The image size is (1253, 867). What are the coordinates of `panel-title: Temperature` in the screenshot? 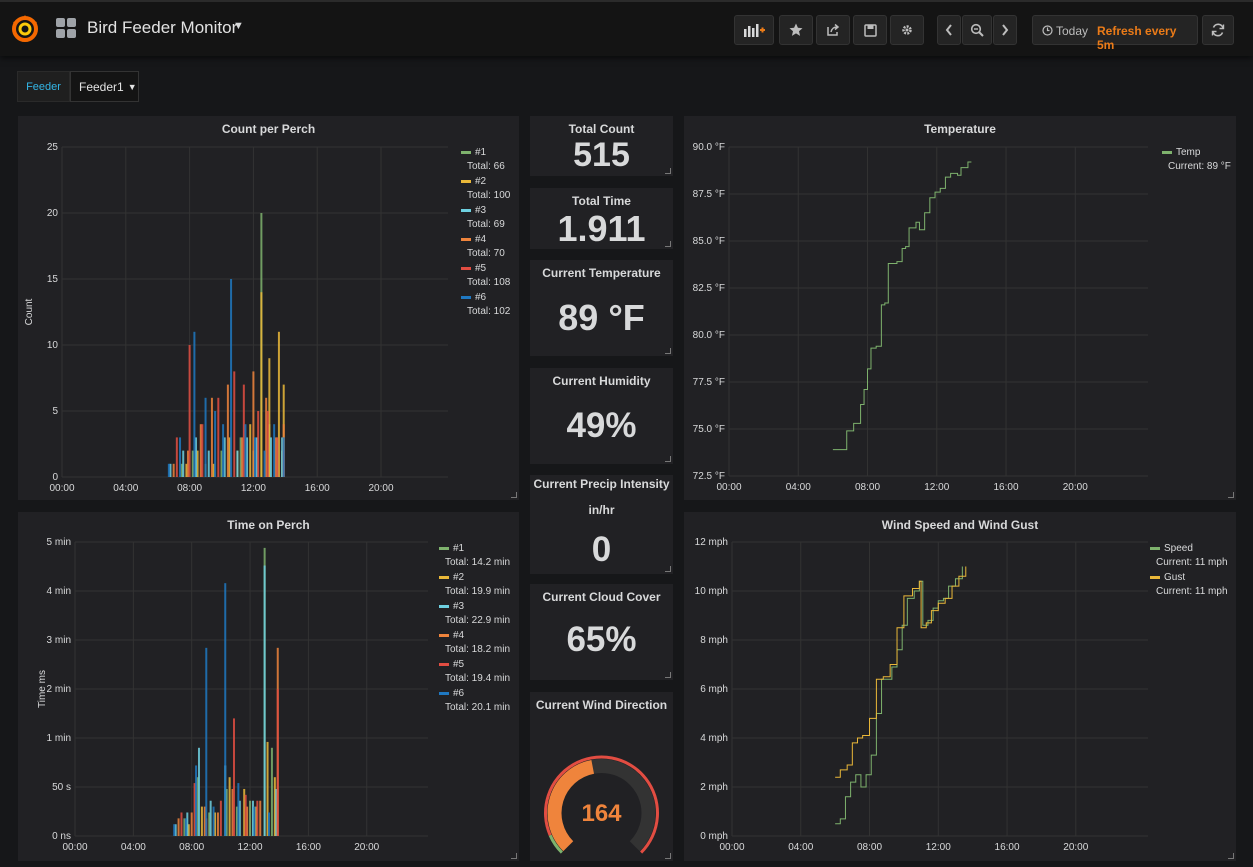 It's located at (960, 129).